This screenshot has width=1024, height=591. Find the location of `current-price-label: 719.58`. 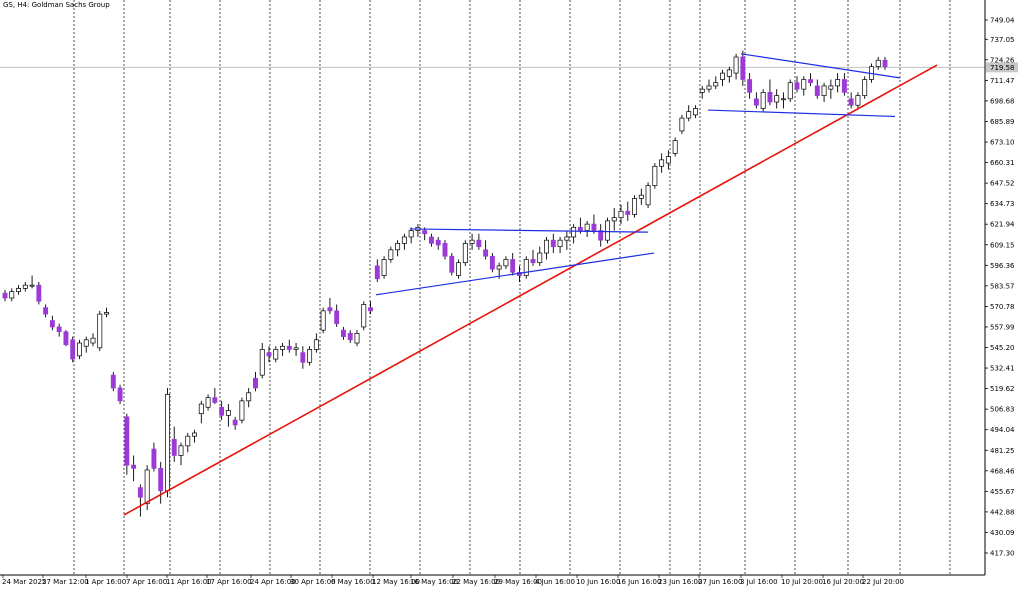

current-price-label: 719.58 is located at coordinates (1002, 68).